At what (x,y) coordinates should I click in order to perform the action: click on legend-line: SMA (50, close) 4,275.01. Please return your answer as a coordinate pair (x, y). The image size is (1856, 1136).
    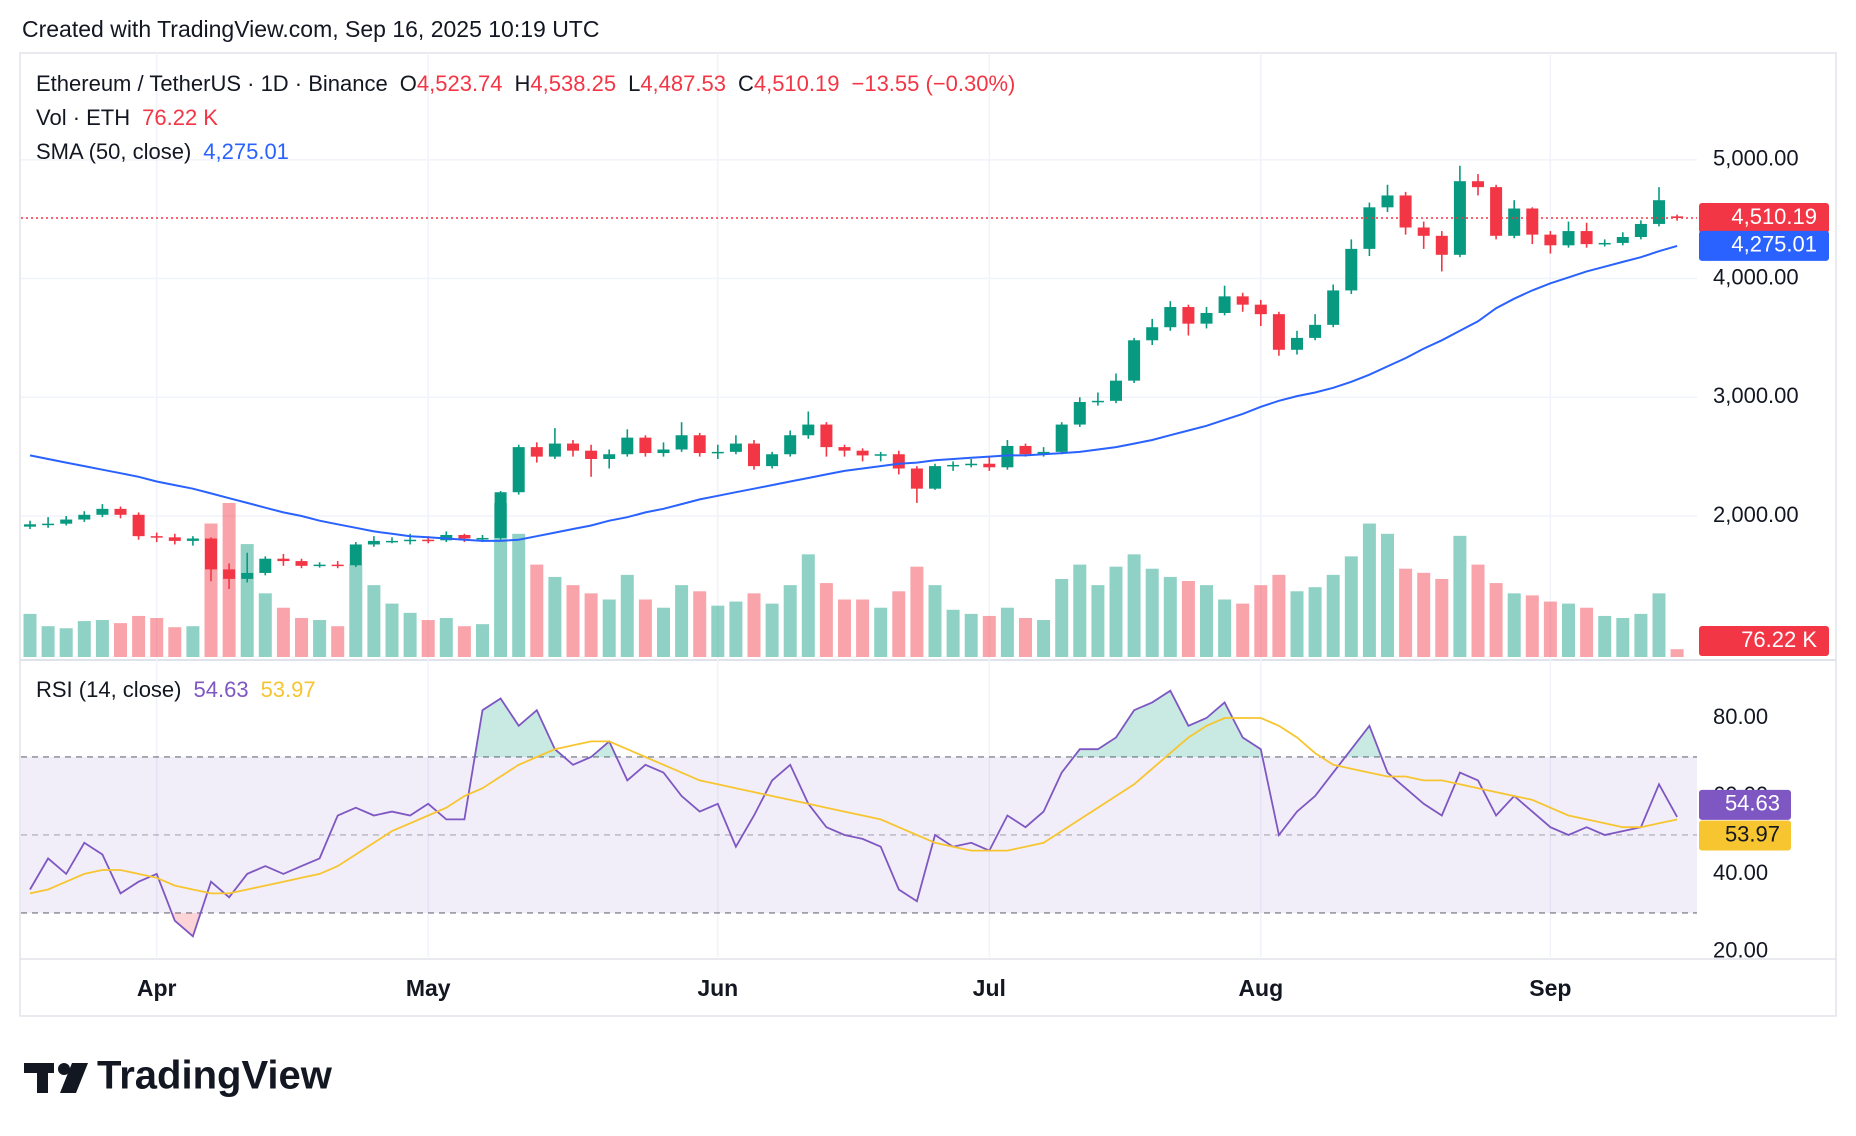
    Looking at the image, I should click on (162, 151).